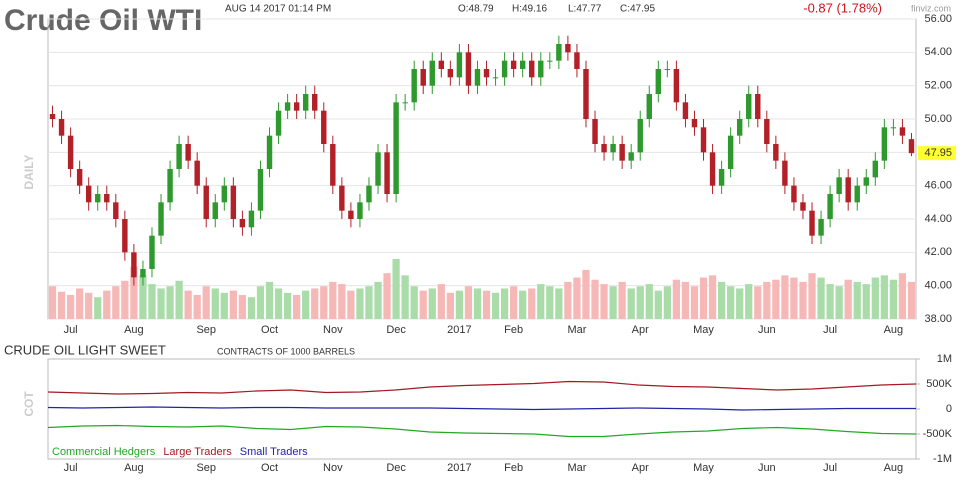 Image resolution: width=964 pixels, height=480 pixels. Describe the element at coordinates (85, 349) in the screenshot. I see `cot-title: CRUDE OIL LIGHT SWEET` at that location.